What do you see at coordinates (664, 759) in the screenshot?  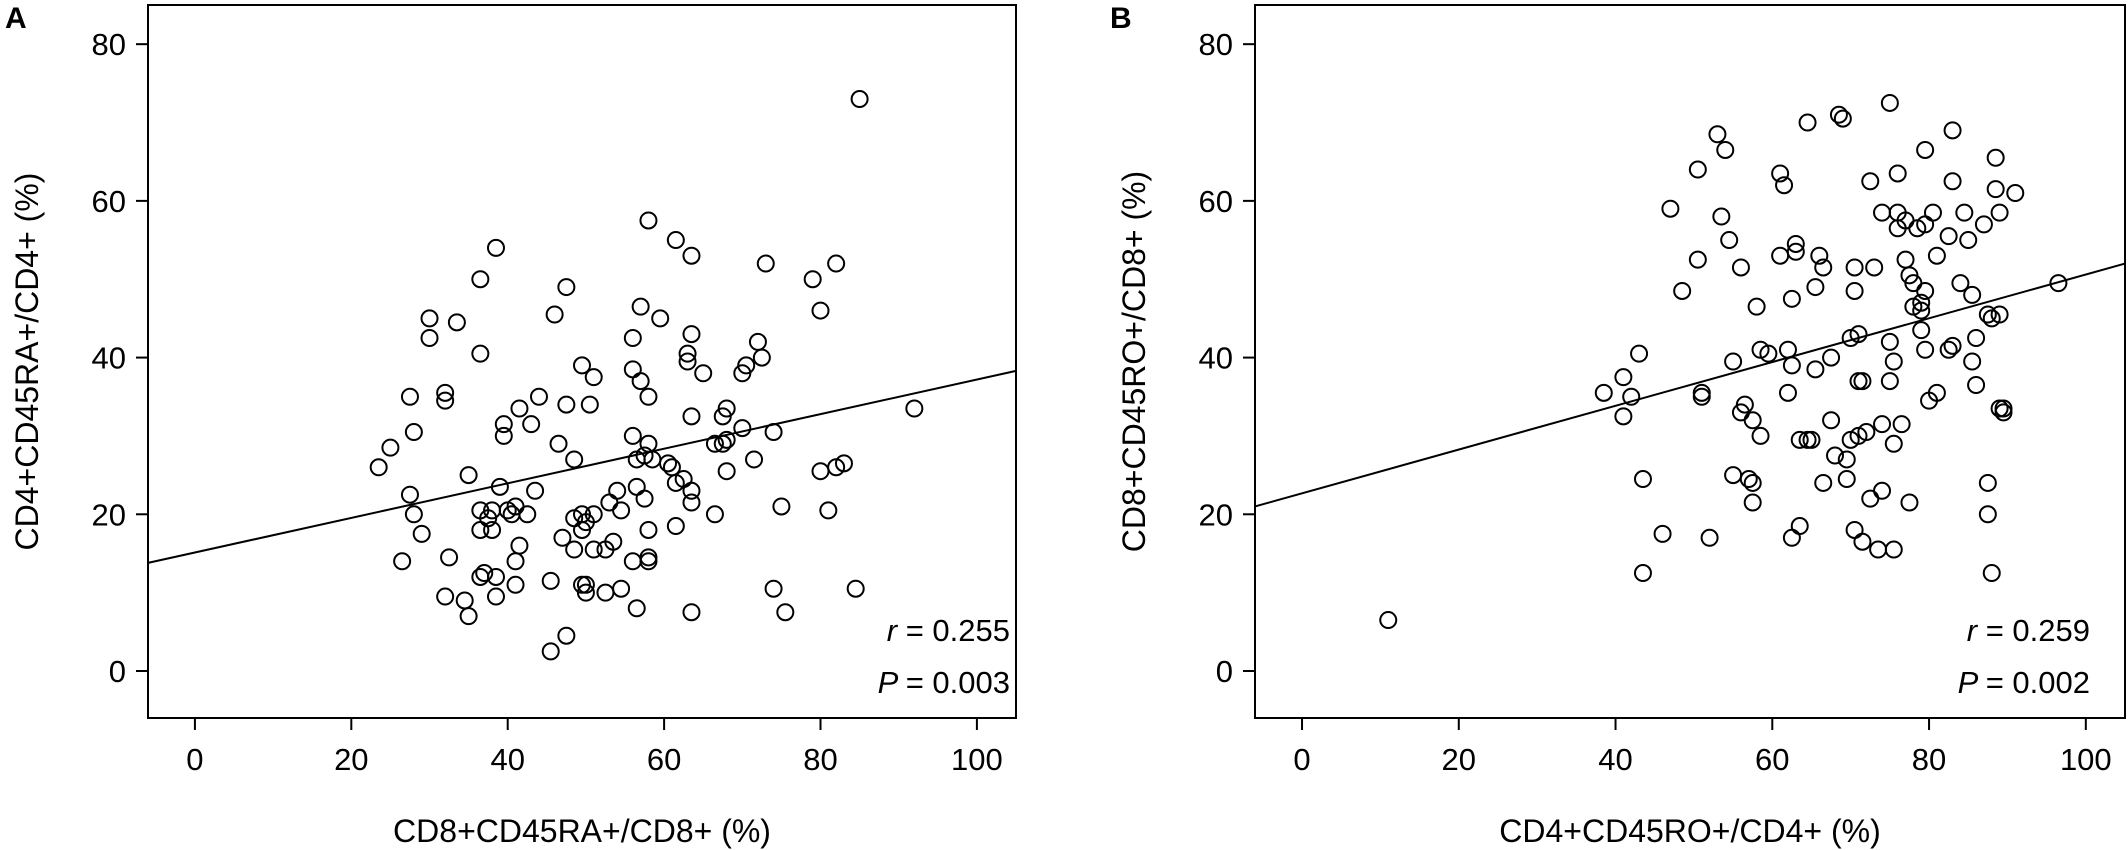 I see `x-tick-label: 60` at bounding box center [664, 759].